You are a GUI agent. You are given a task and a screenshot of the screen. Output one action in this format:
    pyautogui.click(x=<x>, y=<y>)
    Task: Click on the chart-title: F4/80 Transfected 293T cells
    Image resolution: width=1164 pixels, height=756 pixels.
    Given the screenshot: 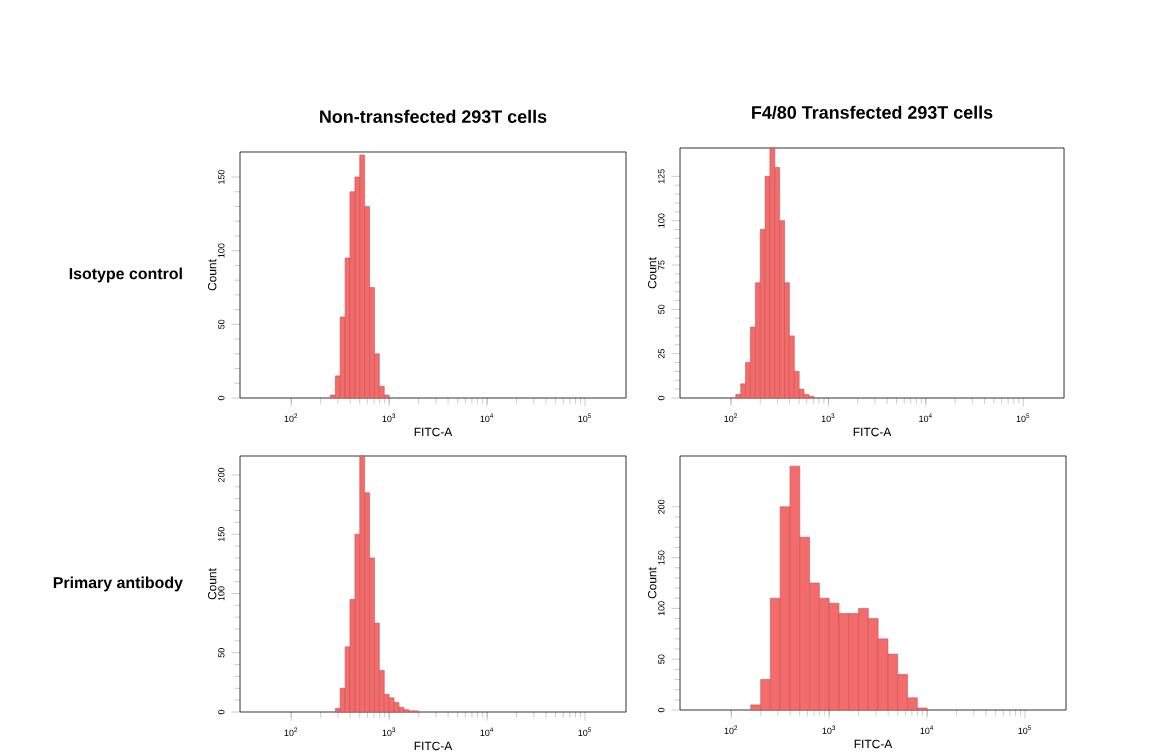 What is the action you would take?
    pyautogui.click(x=872, y=112)
    